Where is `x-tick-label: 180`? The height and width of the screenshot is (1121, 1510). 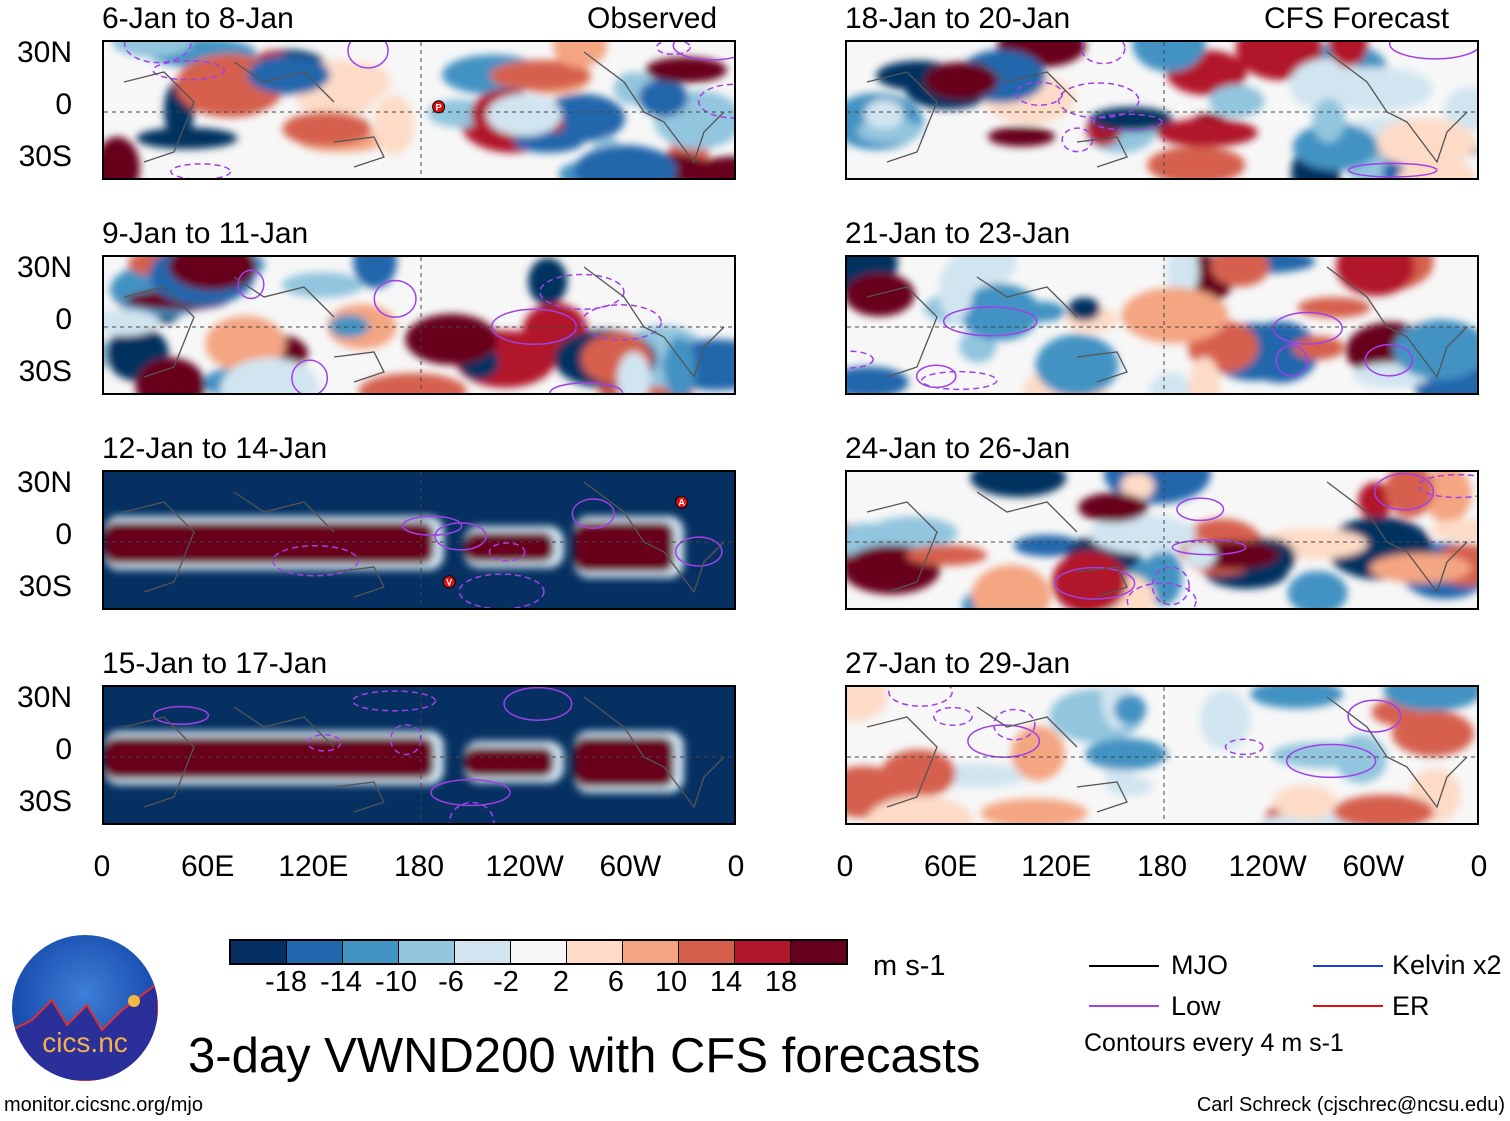 x-tick-label: 180 is located at coordinates (1162, 866).